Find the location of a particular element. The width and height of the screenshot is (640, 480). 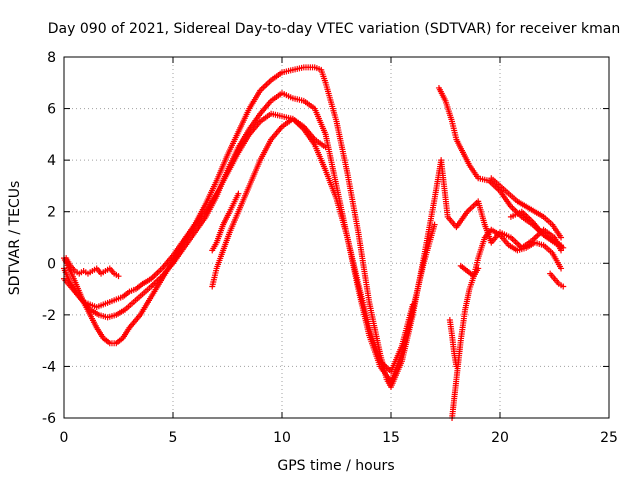

y-tick-label: -2 is located at coordinates (49, 316).